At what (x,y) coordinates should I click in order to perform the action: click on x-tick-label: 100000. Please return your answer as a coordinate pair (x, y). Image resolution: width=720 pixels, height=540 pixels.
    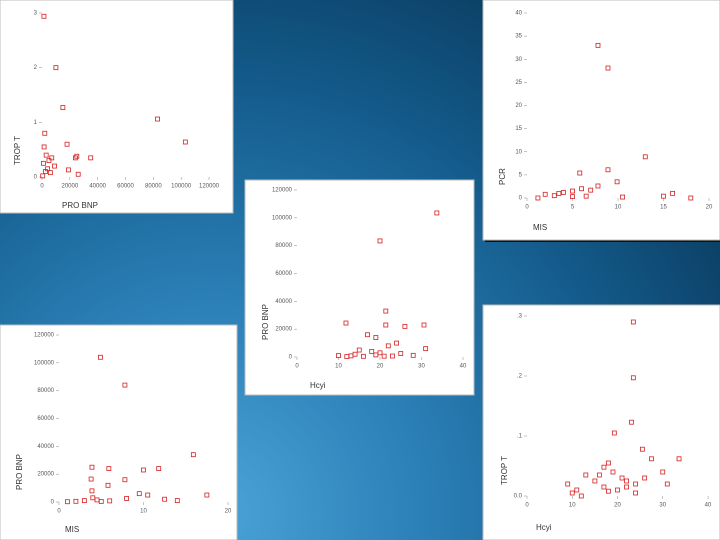
    Looking at the image, I should click on (181, 187).